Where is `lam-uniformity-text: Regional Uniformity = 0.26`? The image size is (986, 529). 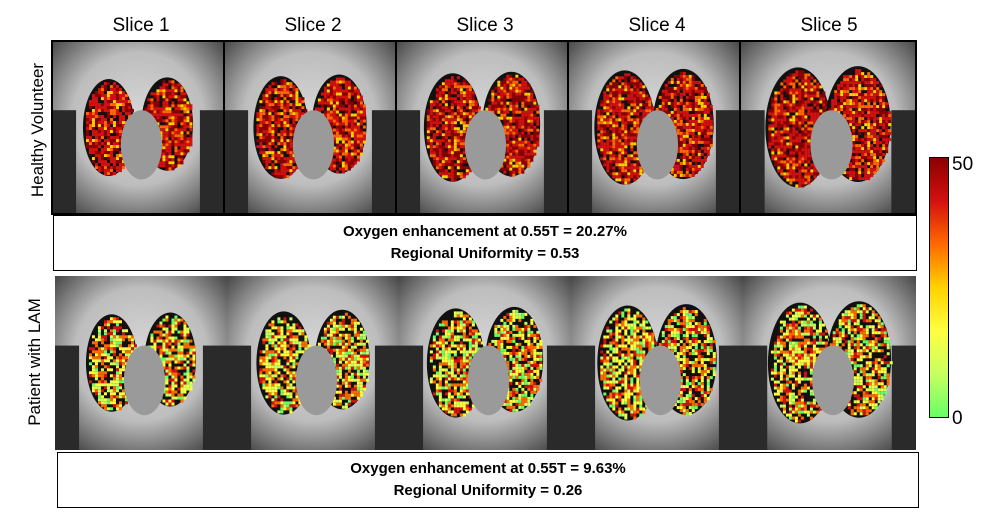 lam-uniformity-text: Regional Uniformity = 0.26 is located at coordinates (488, 490).